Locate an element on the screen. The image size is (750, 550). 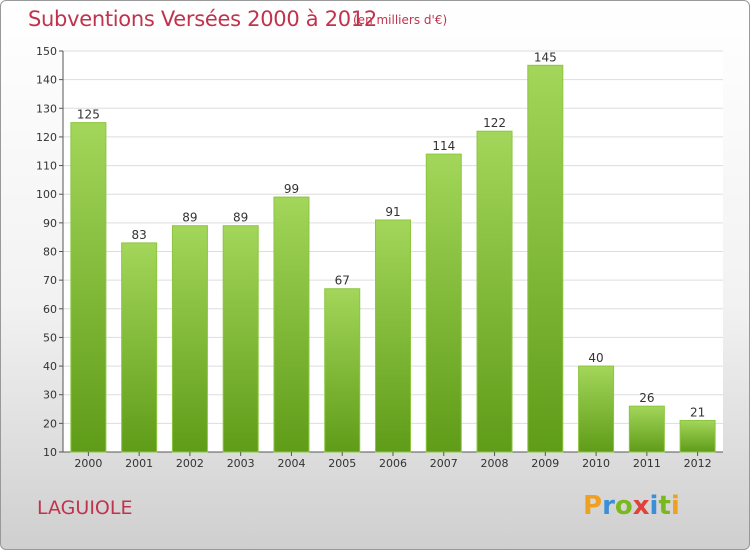
y-tick-label: 130 is located at coordinates (46, 108).